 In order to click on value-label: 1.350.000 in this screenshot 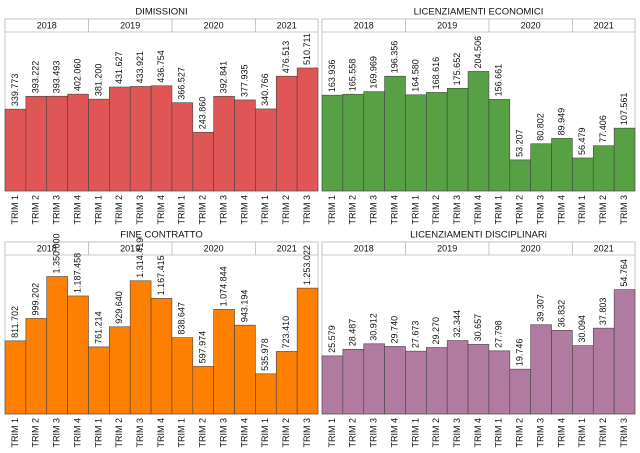, I will do `click(57, 253)`.